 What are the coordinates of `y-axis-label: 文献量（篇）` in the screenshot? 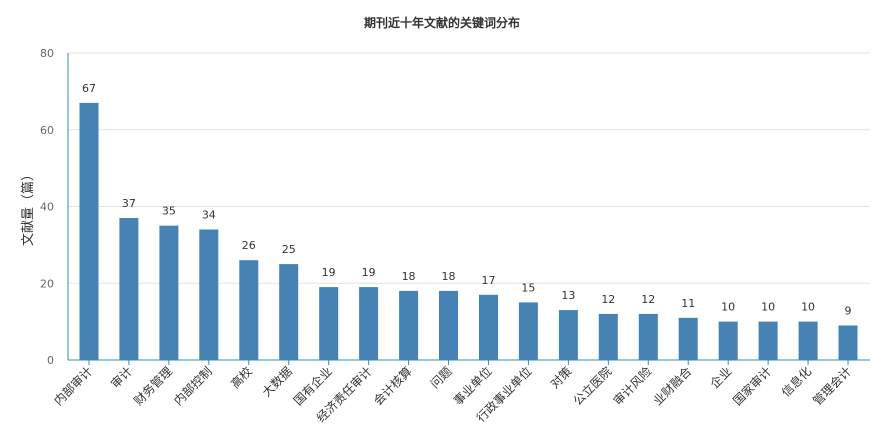 It's located at (28, 207).